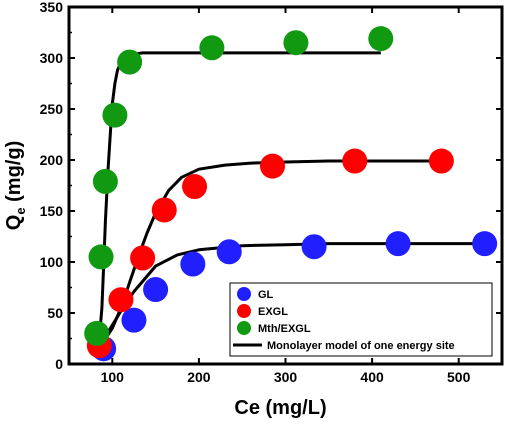 The height and width of the screenshot is (426, 505). Describe the element at coordinates (459, 377) in the screenshot. I see `x-tick-label: 500` at that location.